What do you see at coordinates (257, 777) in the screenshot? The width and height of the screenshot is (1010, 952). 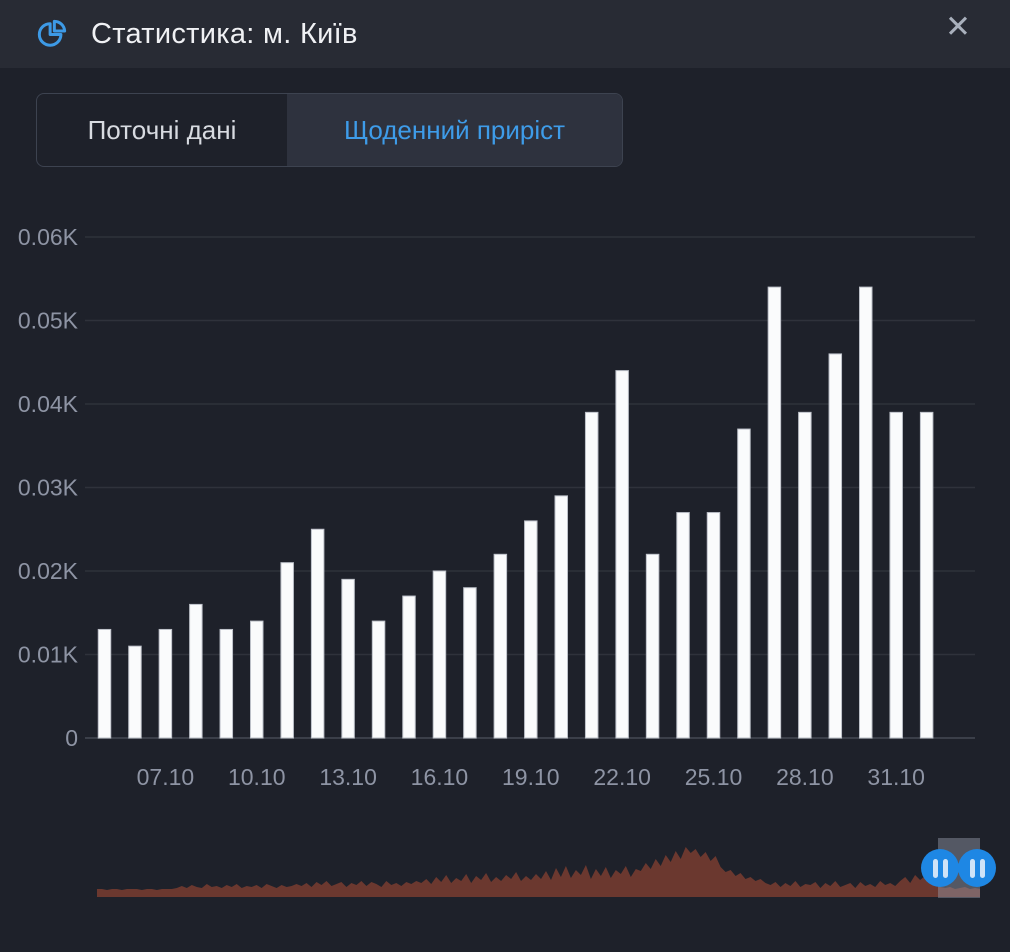 I see `svg-text: 10.10` at bounding box center [257, 777].